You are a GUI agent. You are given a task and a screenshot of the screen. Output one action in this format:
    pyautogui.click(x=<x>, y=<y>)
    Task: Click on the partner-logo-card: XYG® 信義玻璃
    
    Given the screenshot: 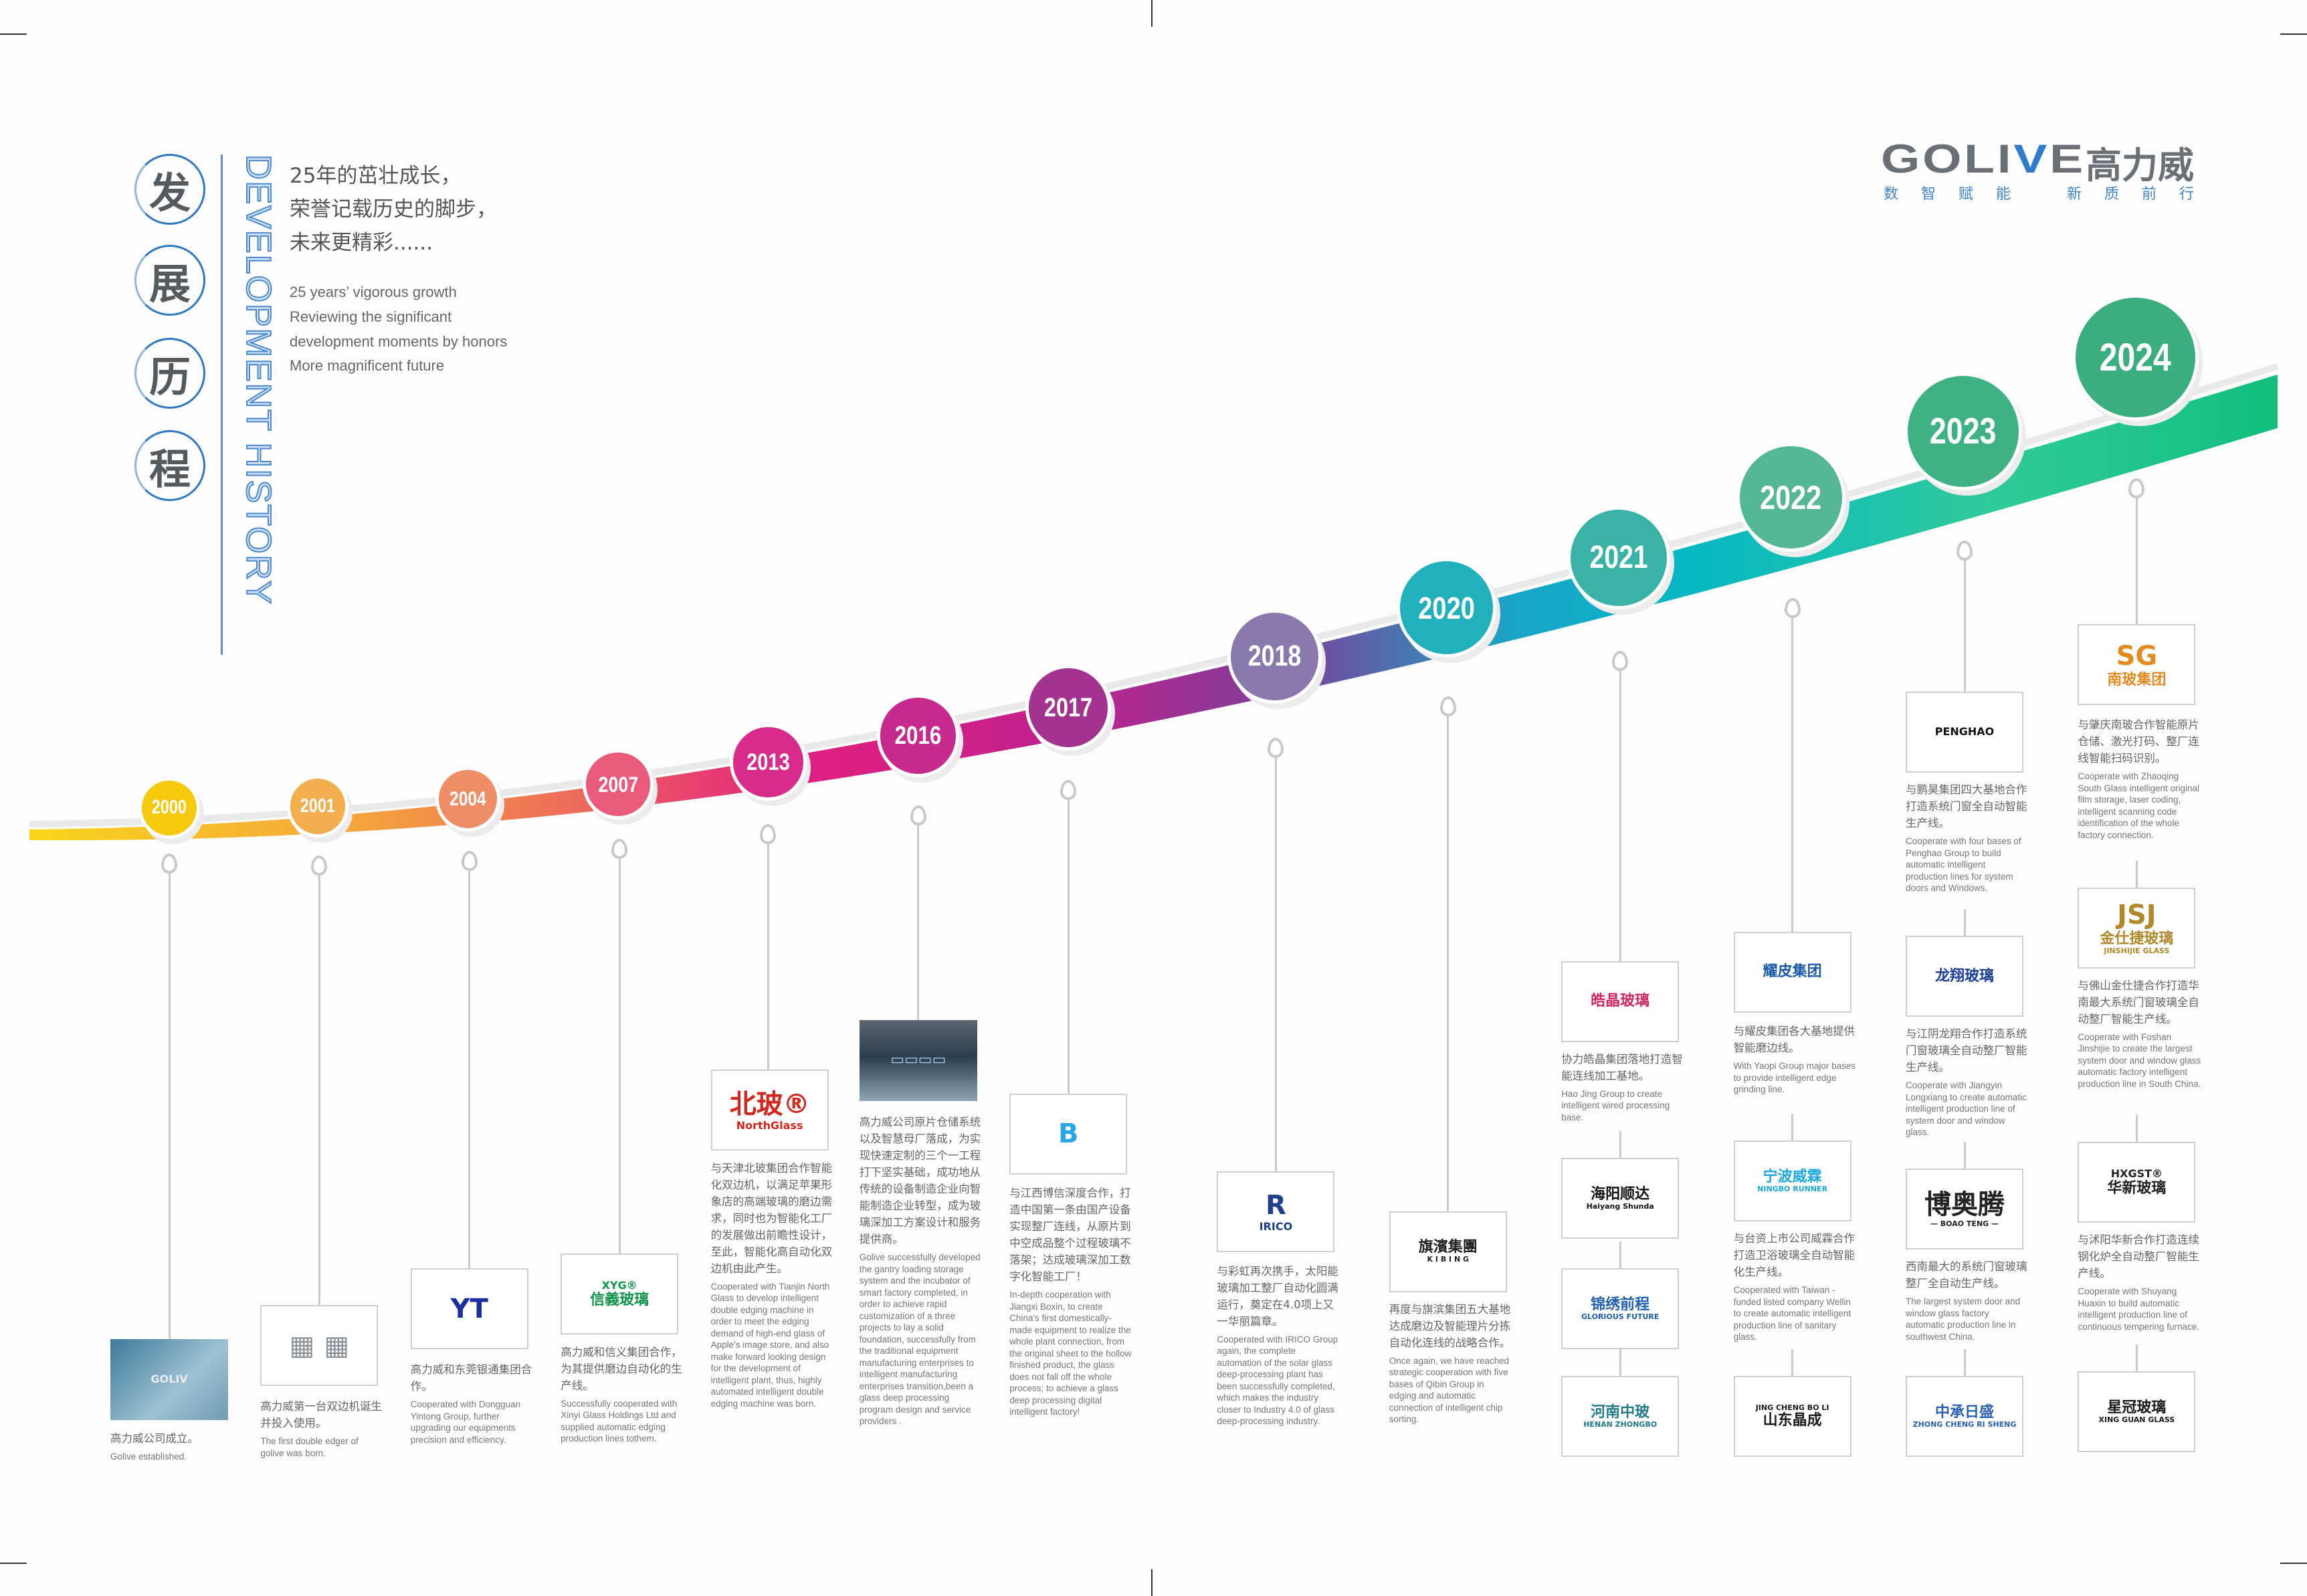 What is the action you would take?
    pyautogui.click(x=620, y=1294)
    